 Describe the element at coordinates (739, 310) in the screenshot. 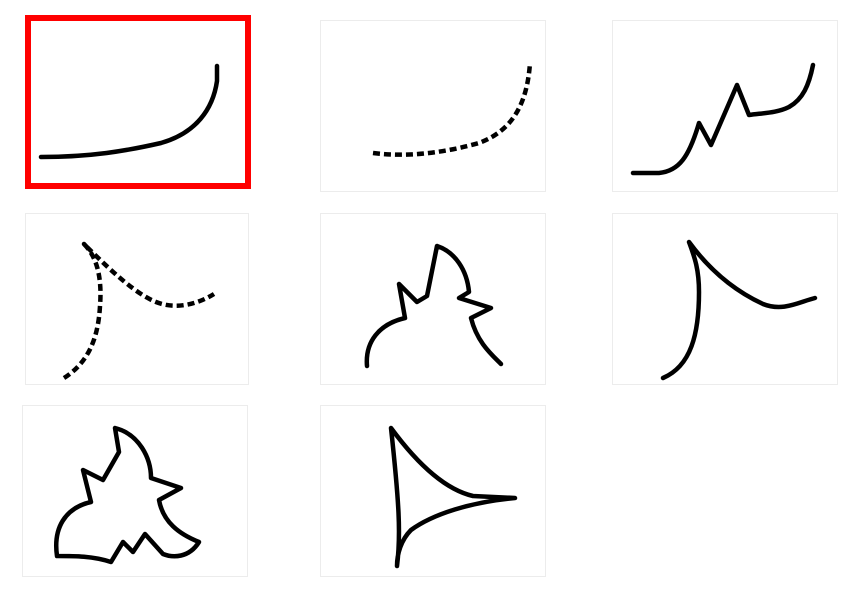

I see `cusp-curve-drawing` at that location.